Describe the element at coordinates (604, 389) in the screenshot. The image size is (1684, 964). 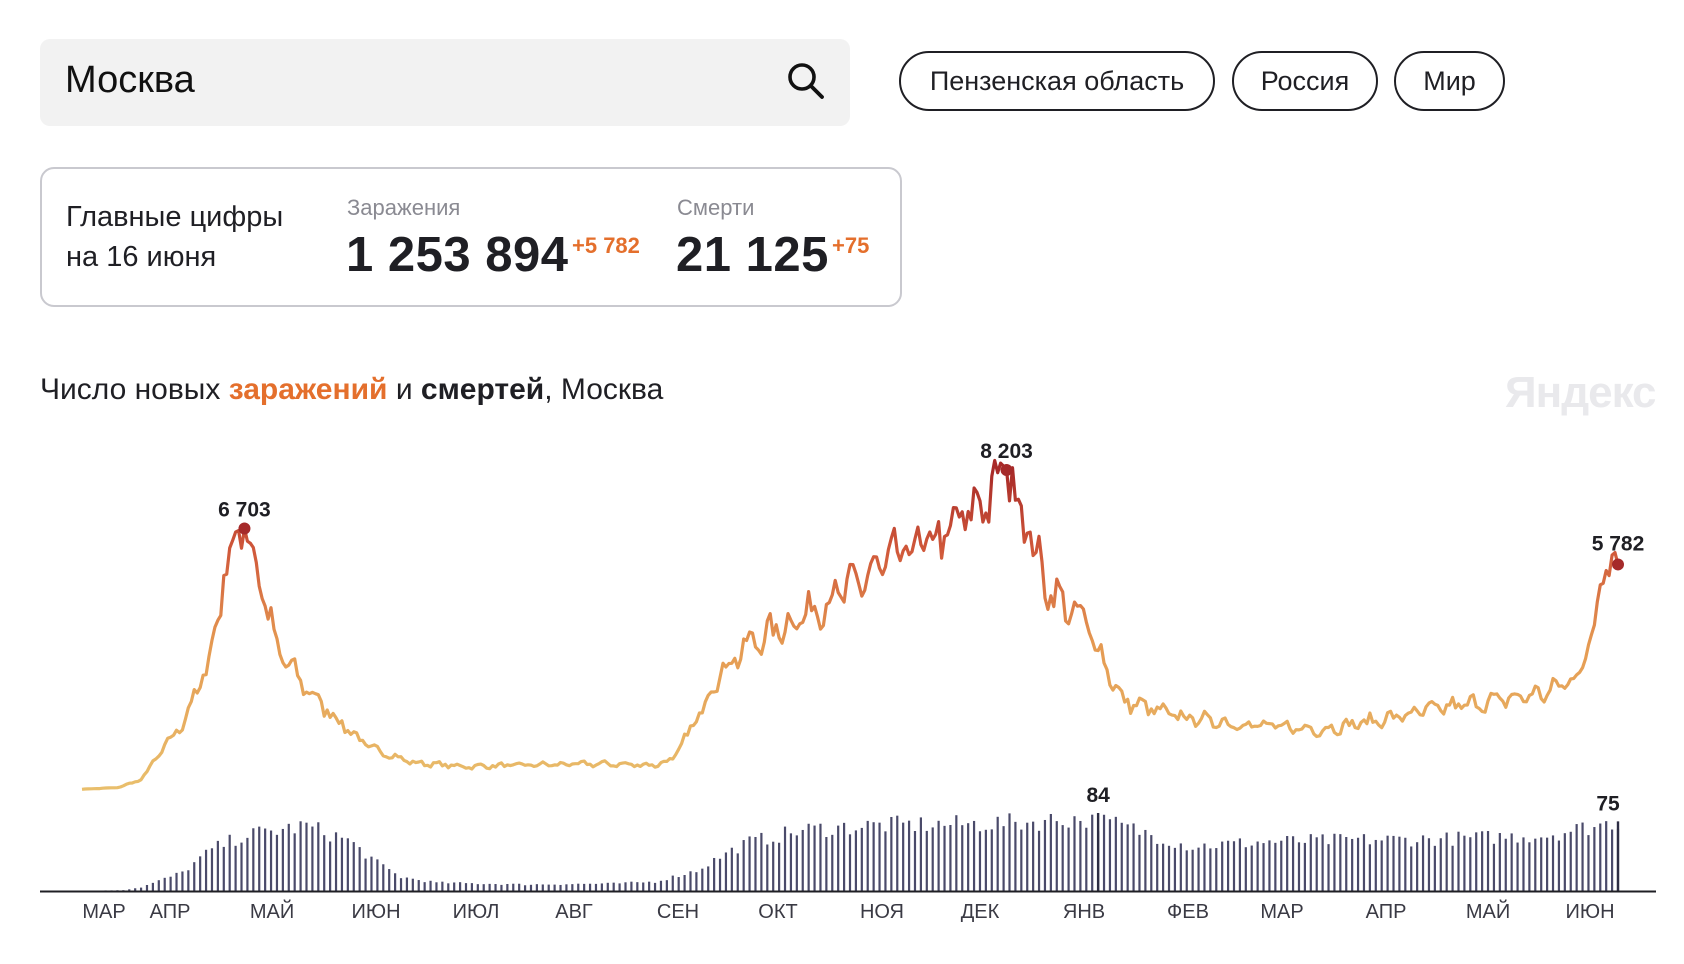
I see `chart-title-part5: , Москва` at that location.